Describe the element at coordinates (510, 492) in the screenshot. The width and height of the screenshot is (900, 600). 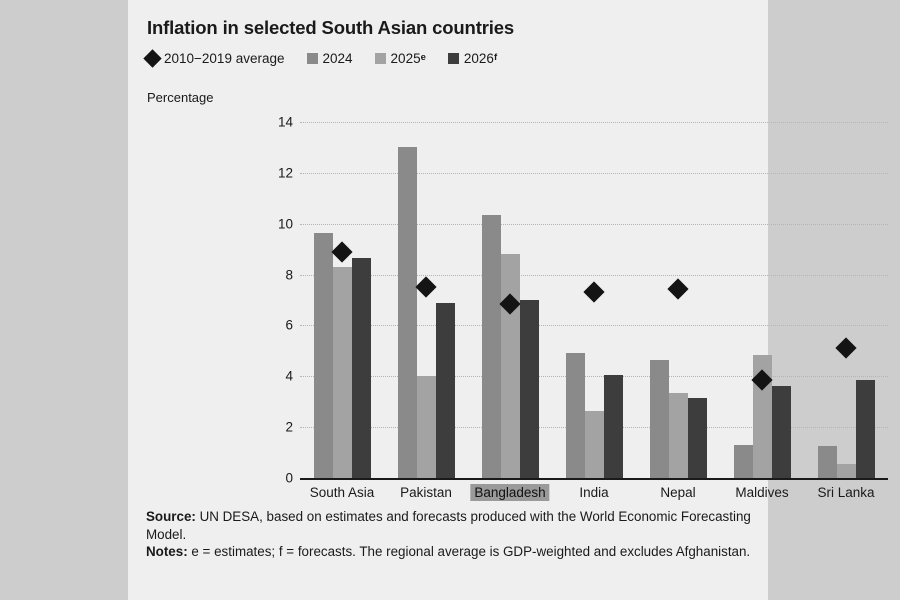
I see `x-axis-category-label: Bangladesh` at that location.